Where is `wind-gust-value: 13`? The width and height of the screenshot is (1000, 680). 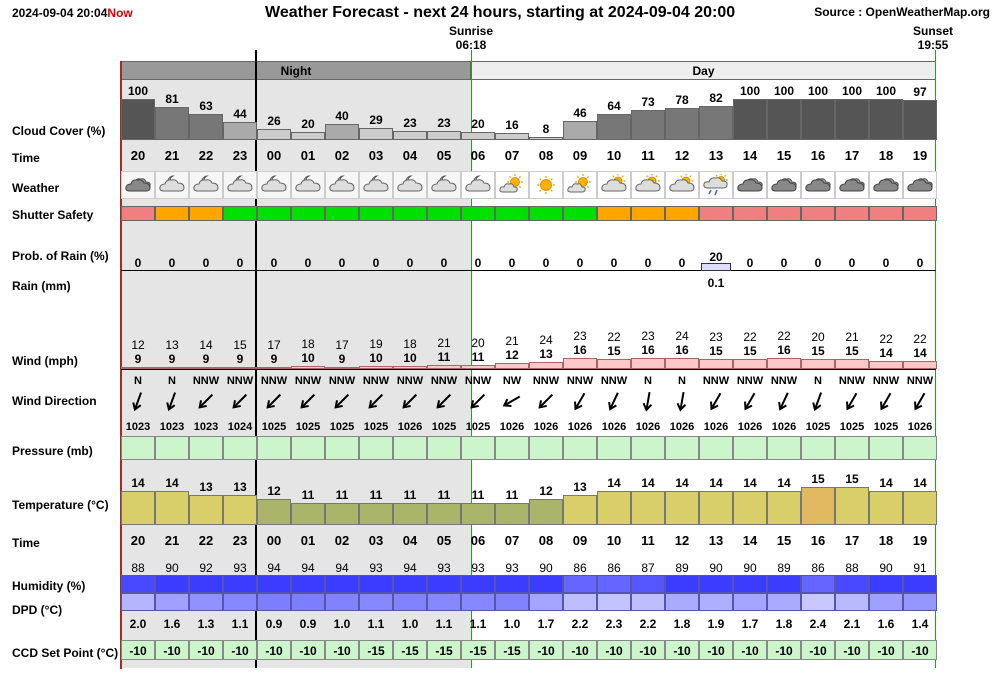
wind-gust-value: 13 is located at coordinates (172, 345).